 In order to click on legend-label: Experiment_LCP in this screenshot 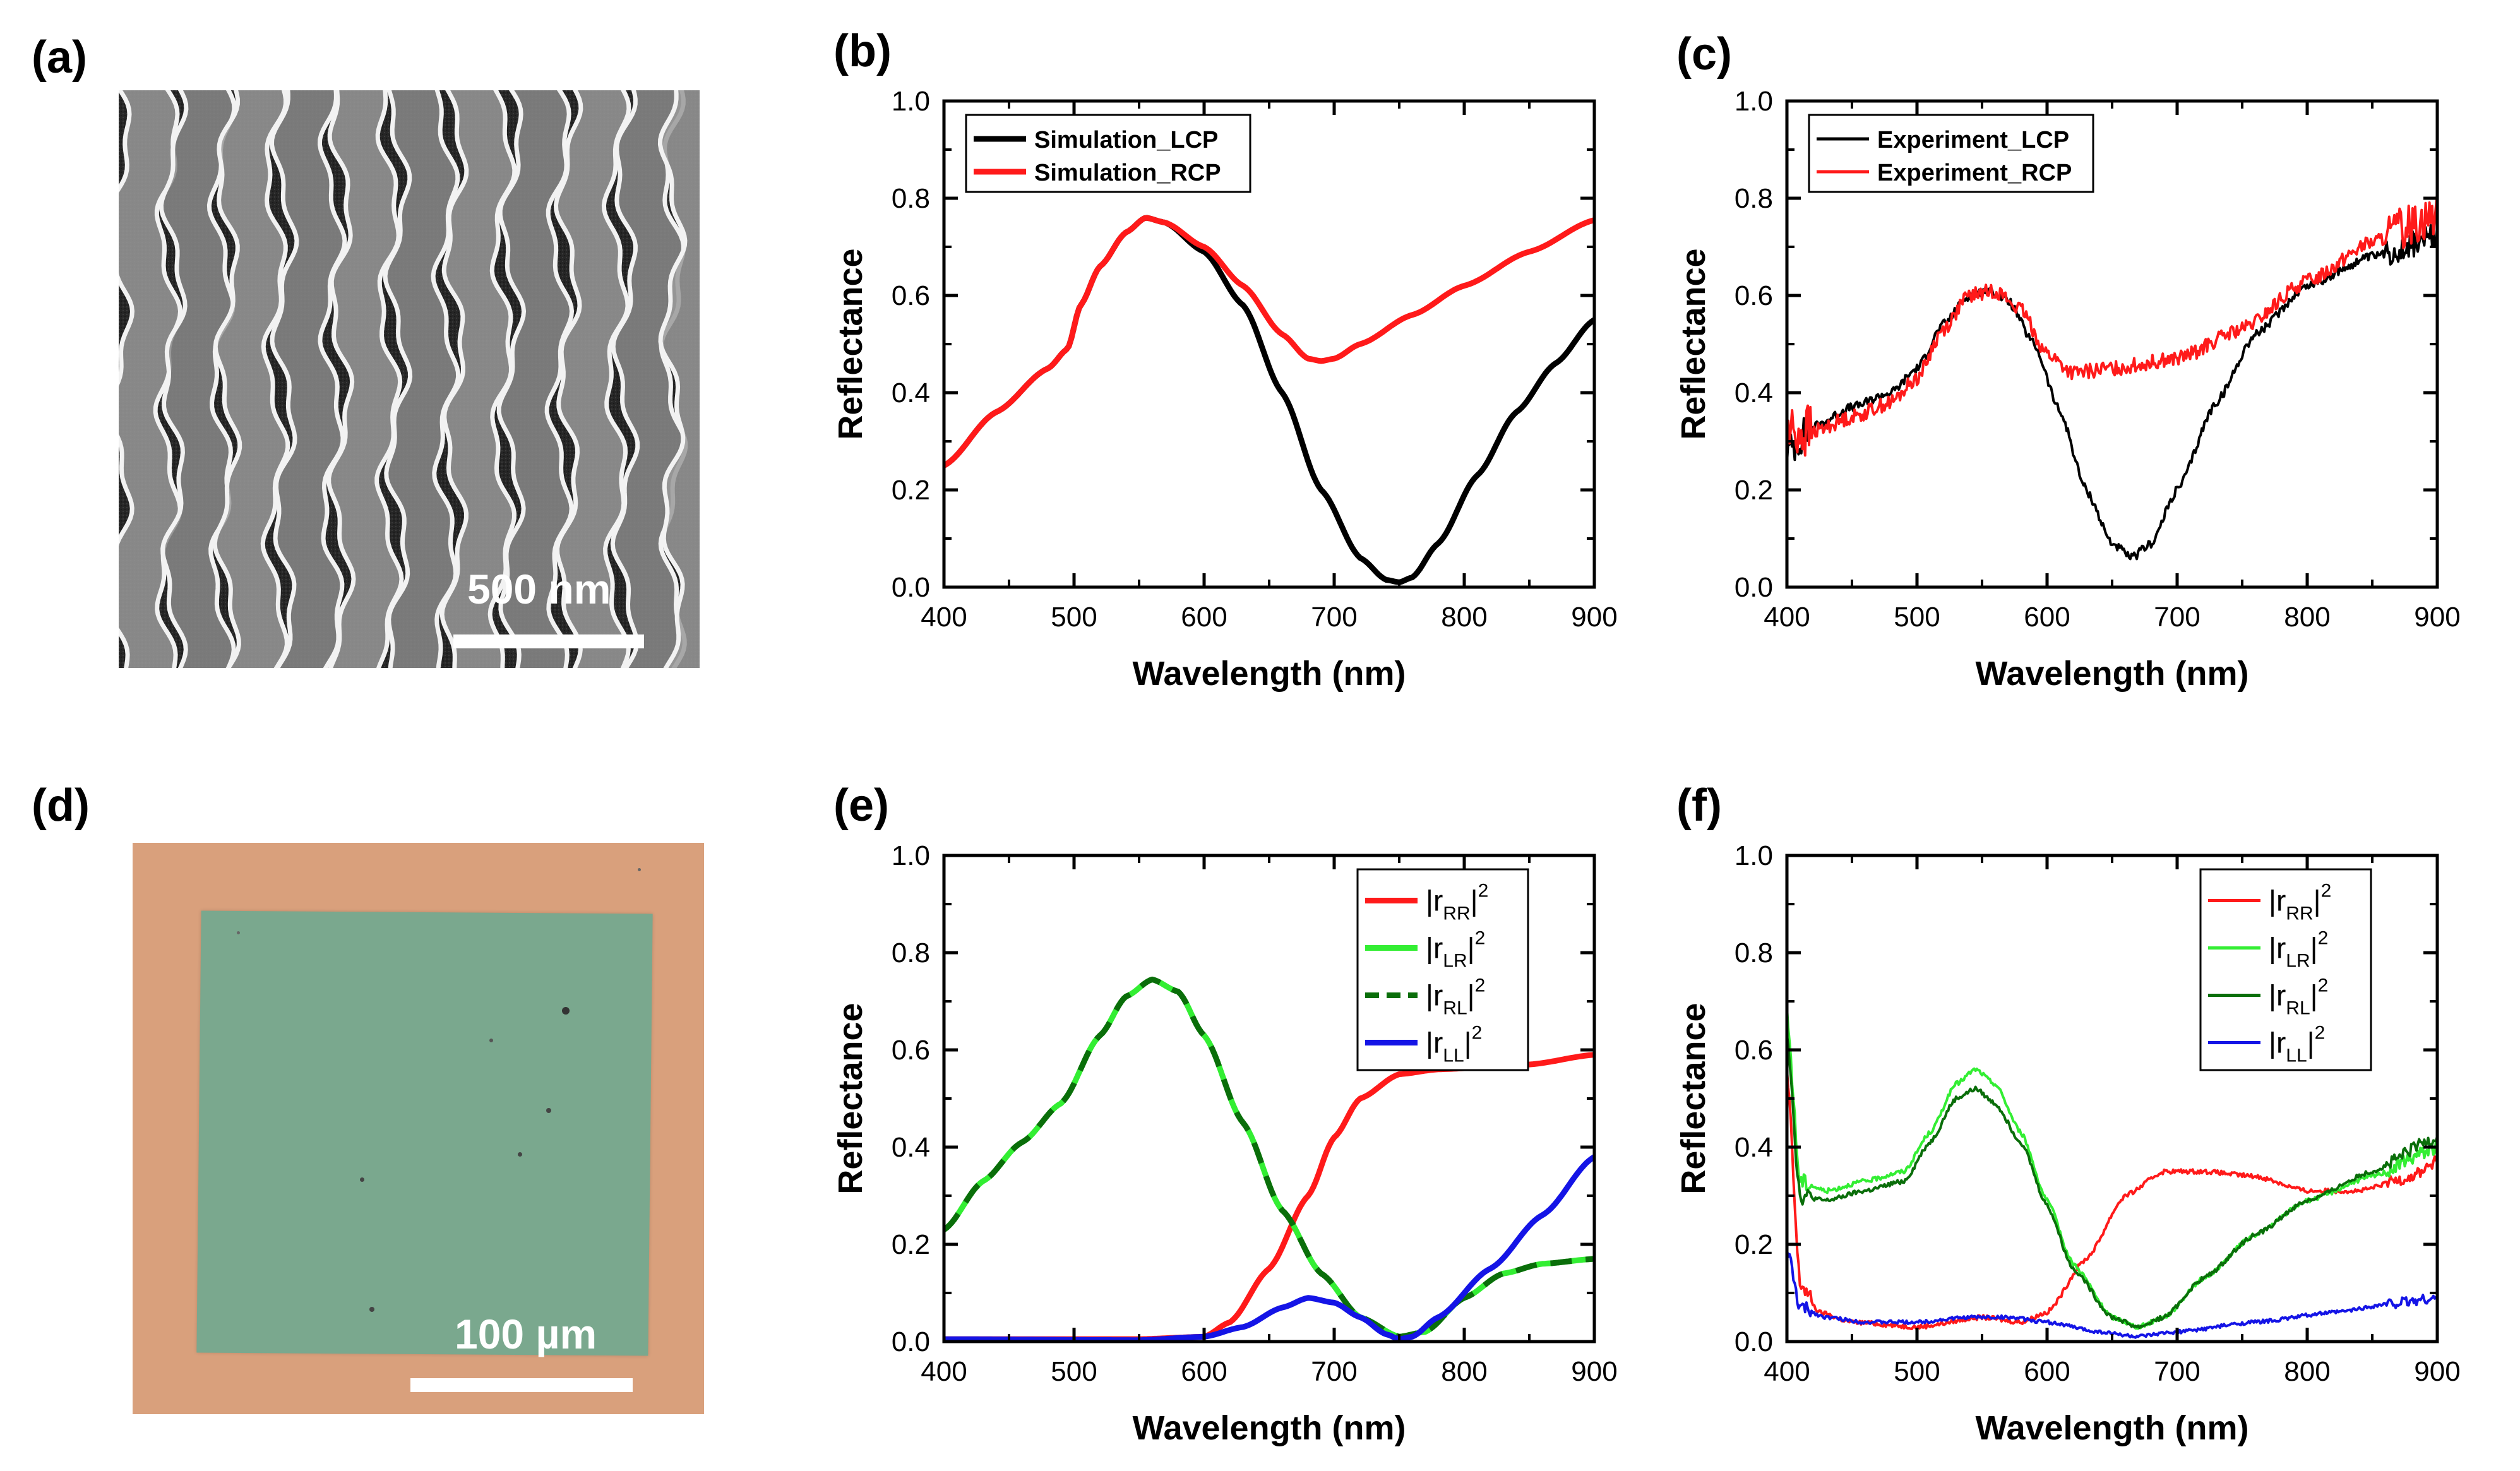, I will do `click(1973, 140)`.